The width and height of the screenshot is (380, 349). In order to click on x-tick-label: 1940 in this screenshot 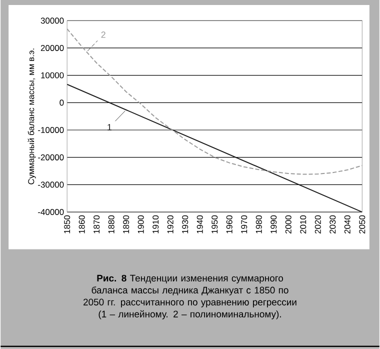, I will do `click(199, 224)`.